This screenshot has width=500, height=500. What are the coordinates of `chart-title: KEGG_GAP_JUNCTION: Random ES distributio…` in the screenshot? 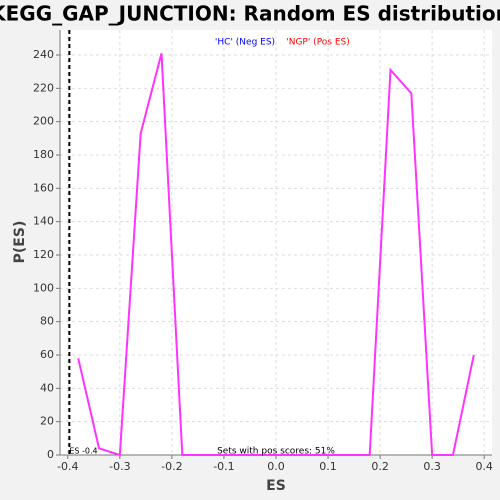 It's located at (250, 14).